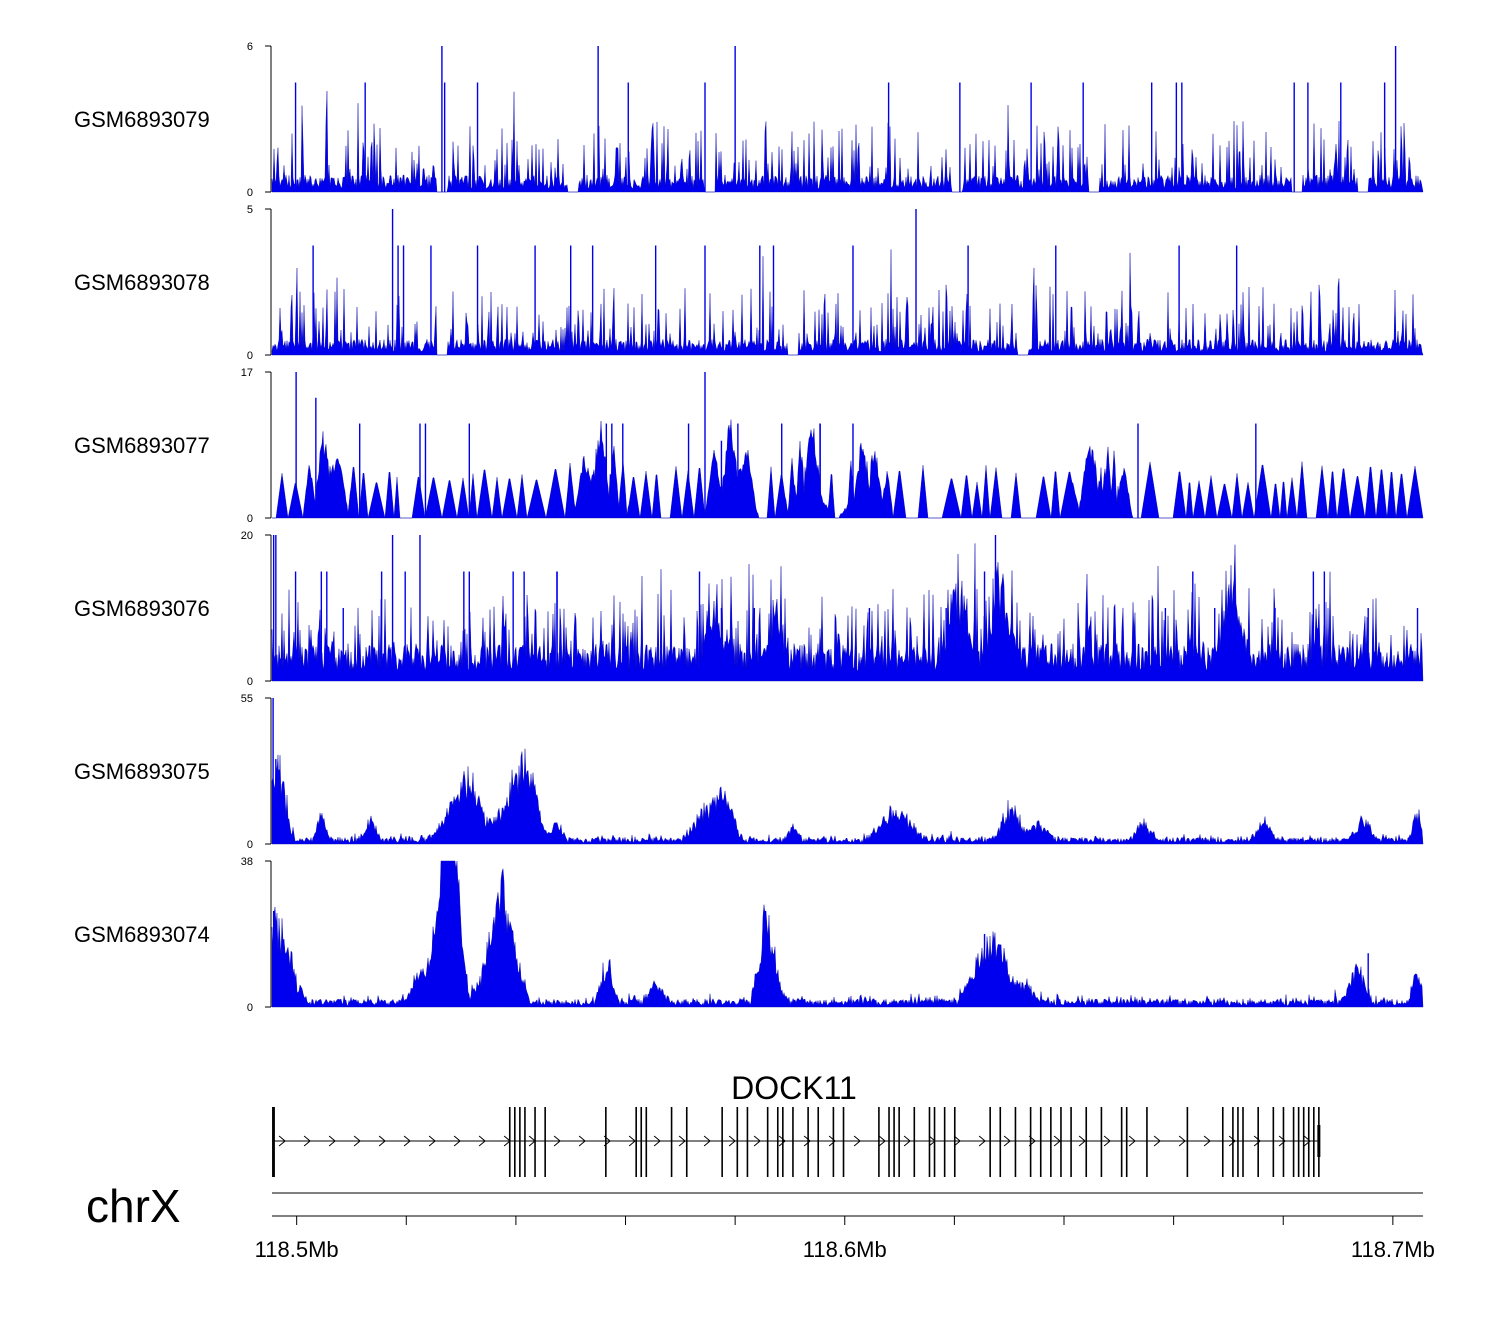 This screenshot has height=1320, width=1500. What do you see at coordinates (796, 1142) in the screenshot?
I see `gene-model` at bounding box center [796, 1142].